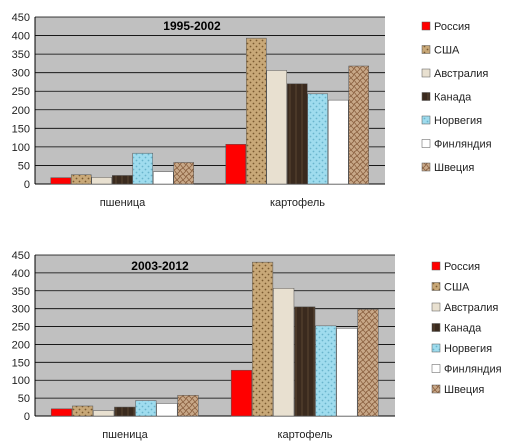  Describe the element at coordinates (160, 266) in the screenshot. I see `chart-title: 2003-2012` at that location.